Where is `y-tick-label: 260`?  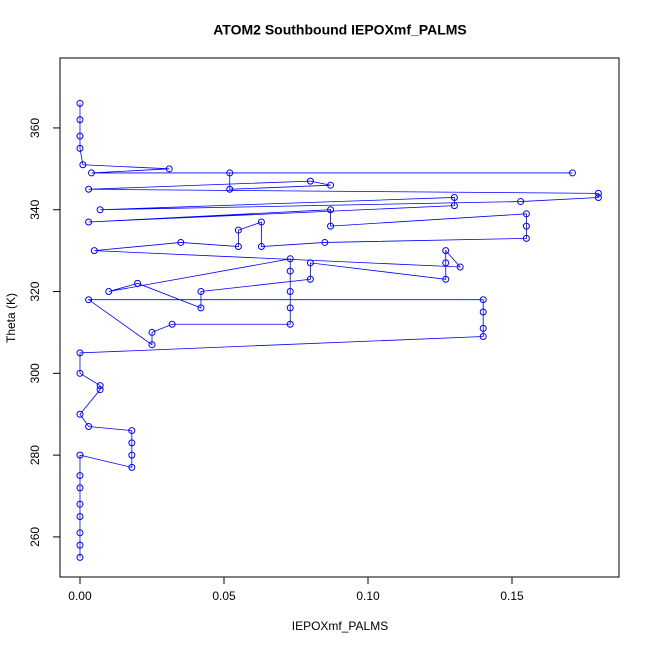
y-tick-label: 260 is located at coordinates (35, 537).